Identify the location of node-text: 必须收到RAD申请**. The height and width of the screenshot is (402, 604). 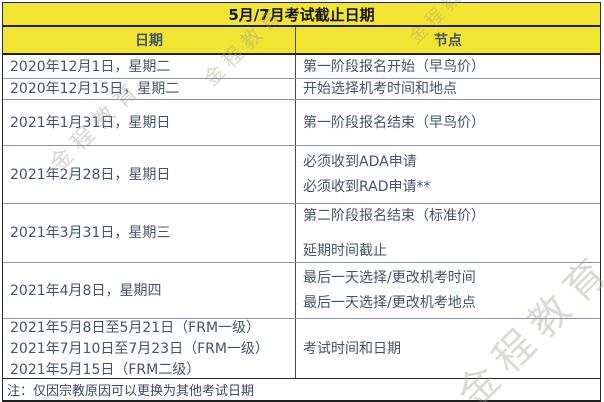
(367, 187).